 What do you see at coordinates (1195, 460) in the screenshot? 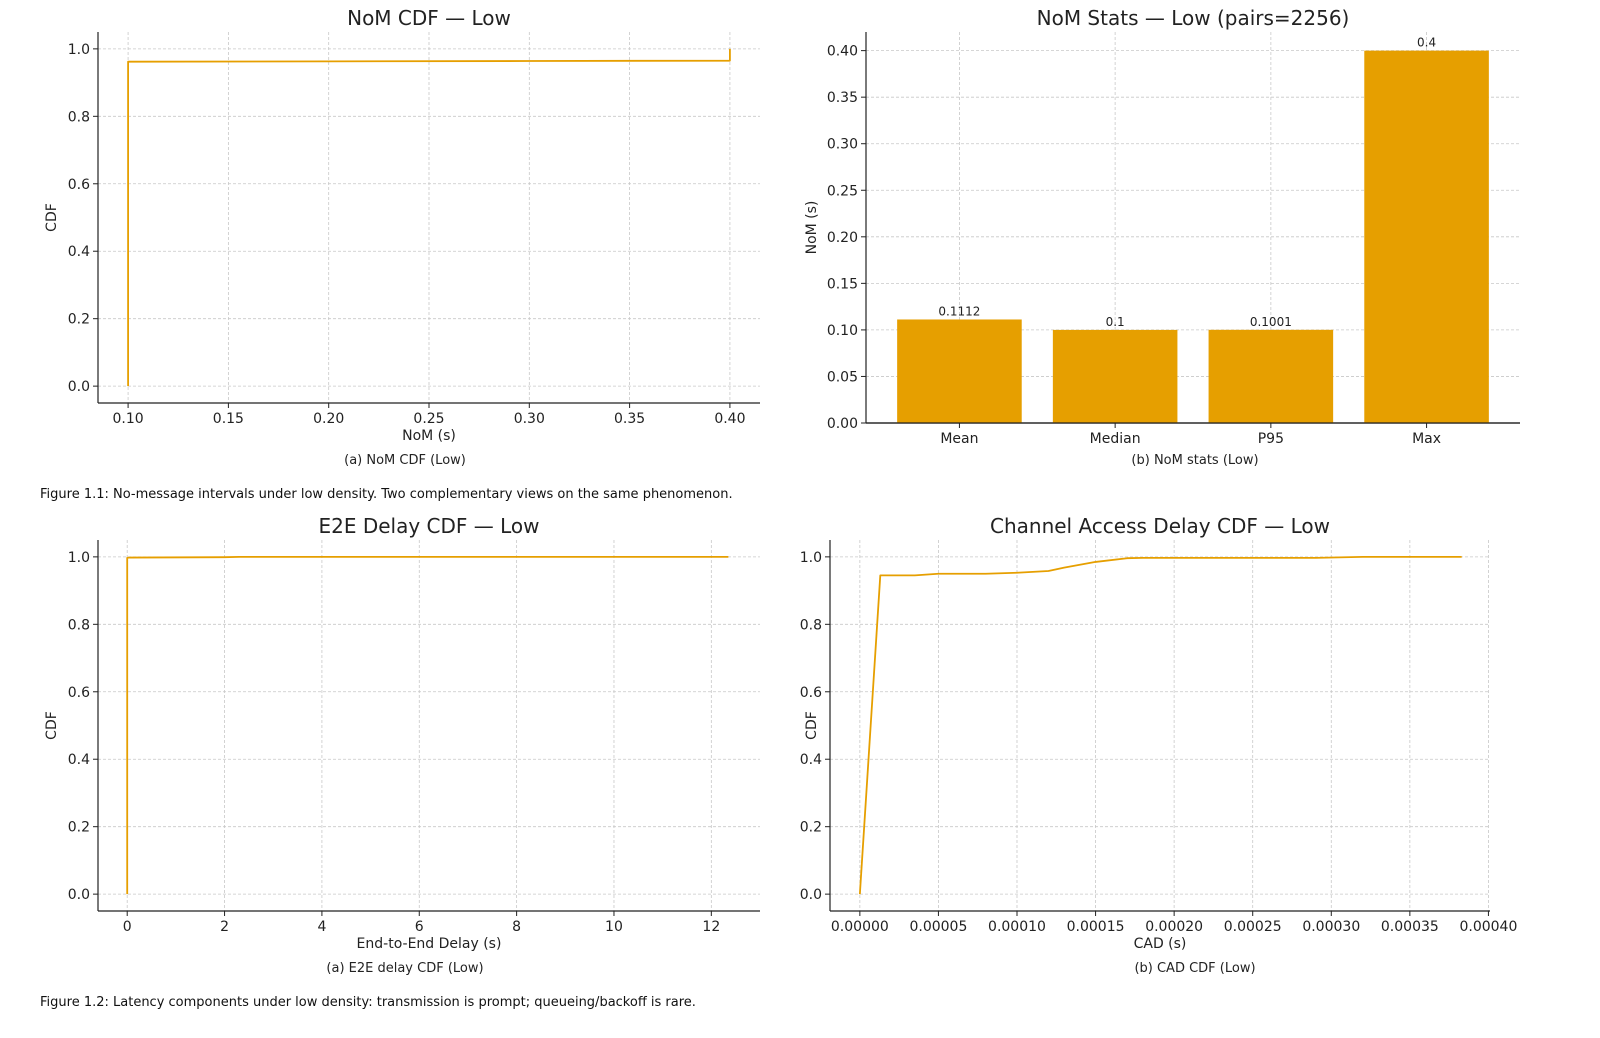
I see `nom-stats-subcaption: (b) NoM stats (Low)` at bounding box center [1195, 460].